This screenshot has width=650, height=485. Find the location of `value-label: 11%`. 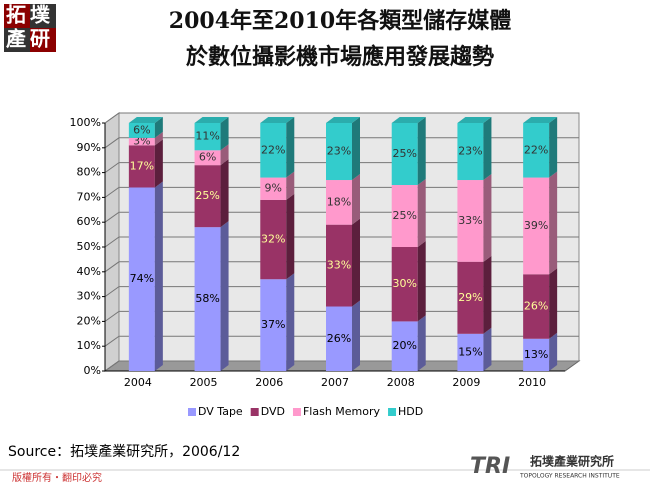

value-label: 11% is located at coordinates (207, 136).